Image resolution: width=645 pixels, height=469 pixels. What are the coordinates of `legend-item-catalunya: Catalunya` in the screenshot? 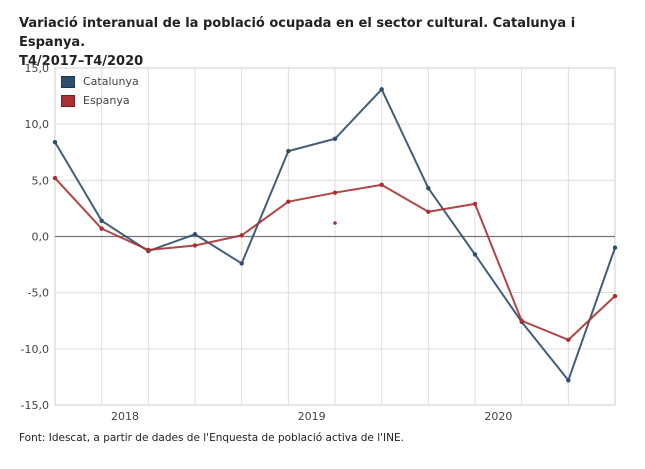 It's located at (100, 81).